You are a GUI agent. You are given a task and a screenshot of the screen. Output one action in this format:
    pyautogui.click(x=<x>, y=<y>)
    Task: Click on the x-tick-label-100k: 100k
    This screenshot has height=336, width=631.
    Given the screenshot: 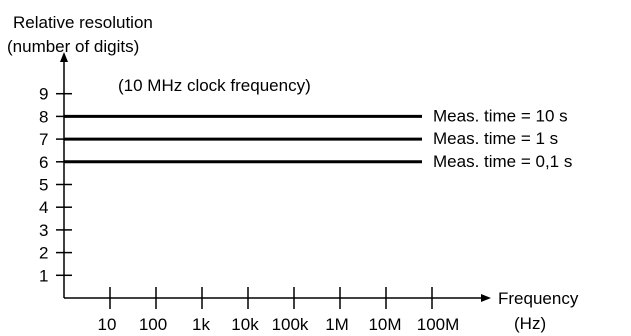 What is the action you would take?
    pyautogui.click(x=290, y=324)
    